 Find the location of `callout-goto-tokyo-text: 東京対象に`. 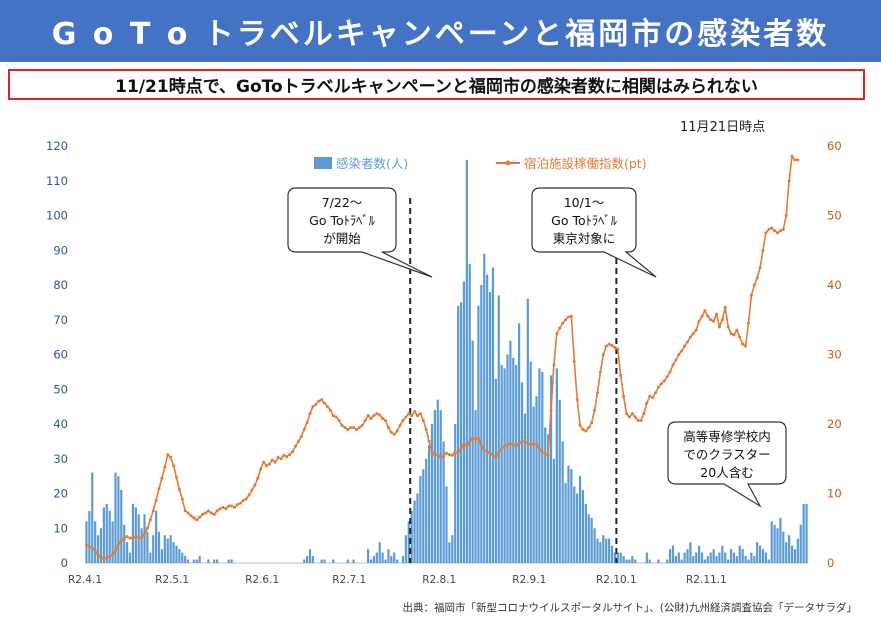

callout-goto-tokyo-text: 東京対象に is located at coordinates (584, 238).